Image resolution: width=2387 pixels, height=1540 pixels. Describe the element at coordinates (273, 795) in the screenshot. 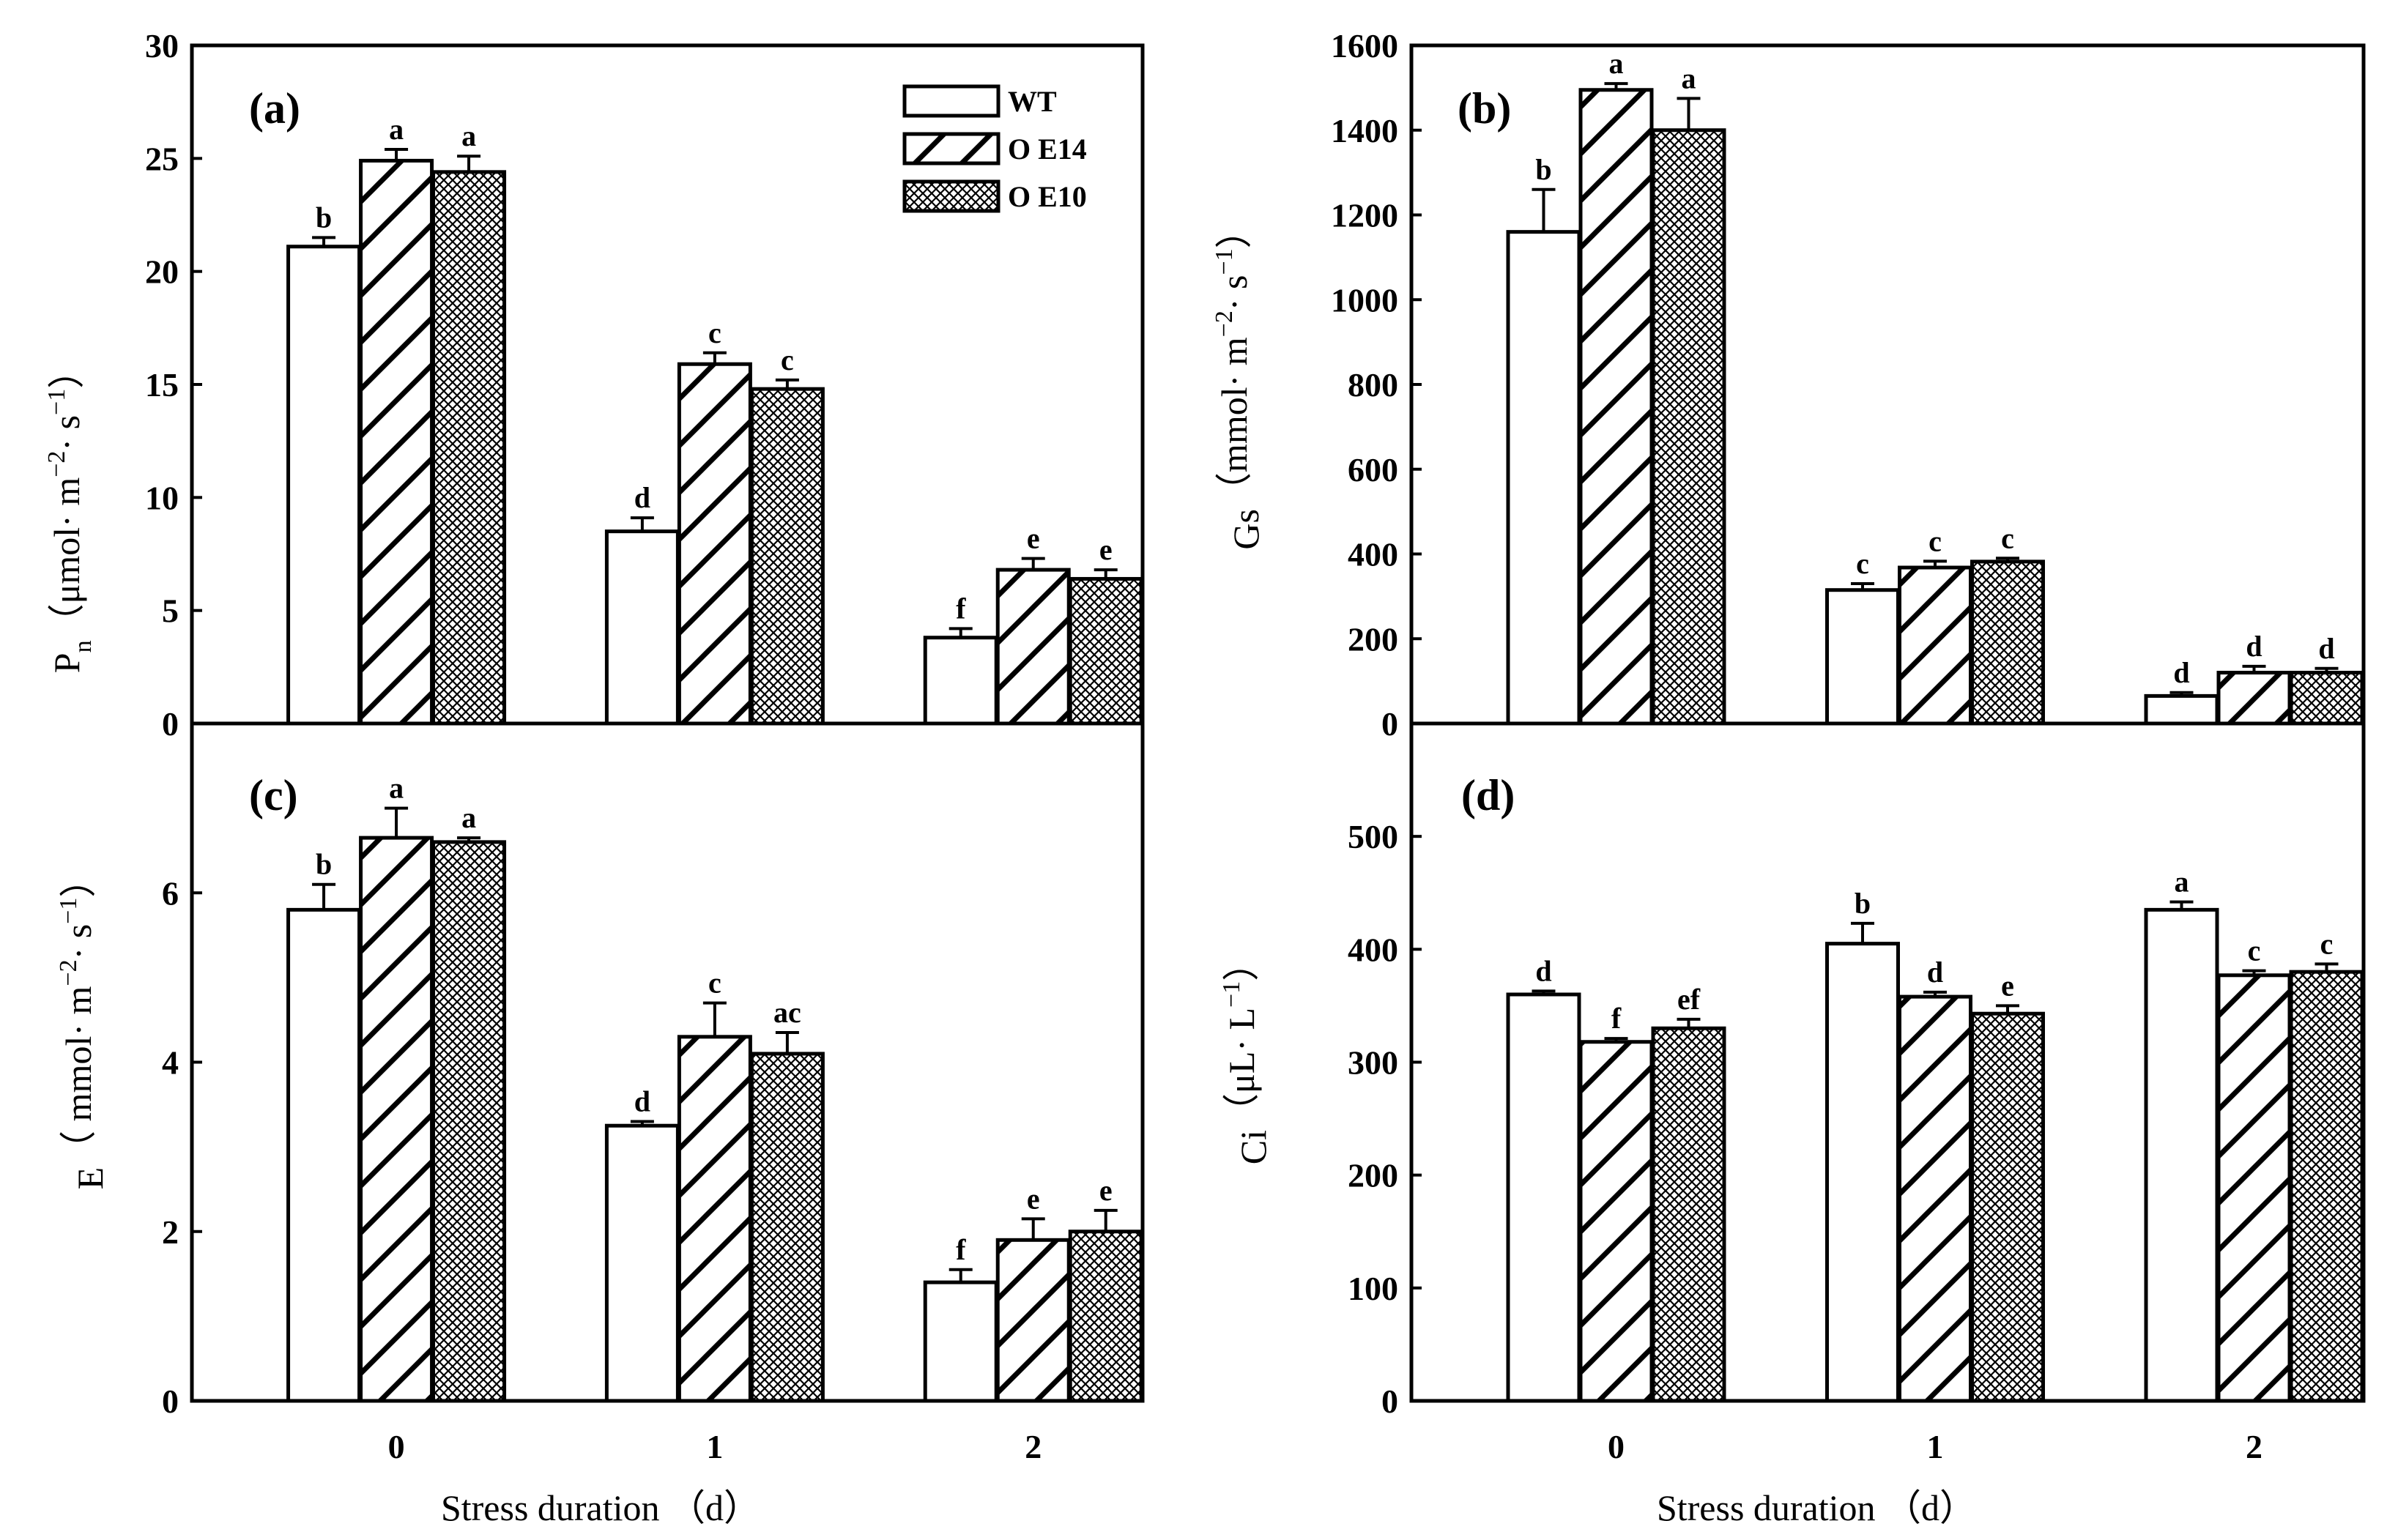

I see `panel-label-c: (c)` at that location.